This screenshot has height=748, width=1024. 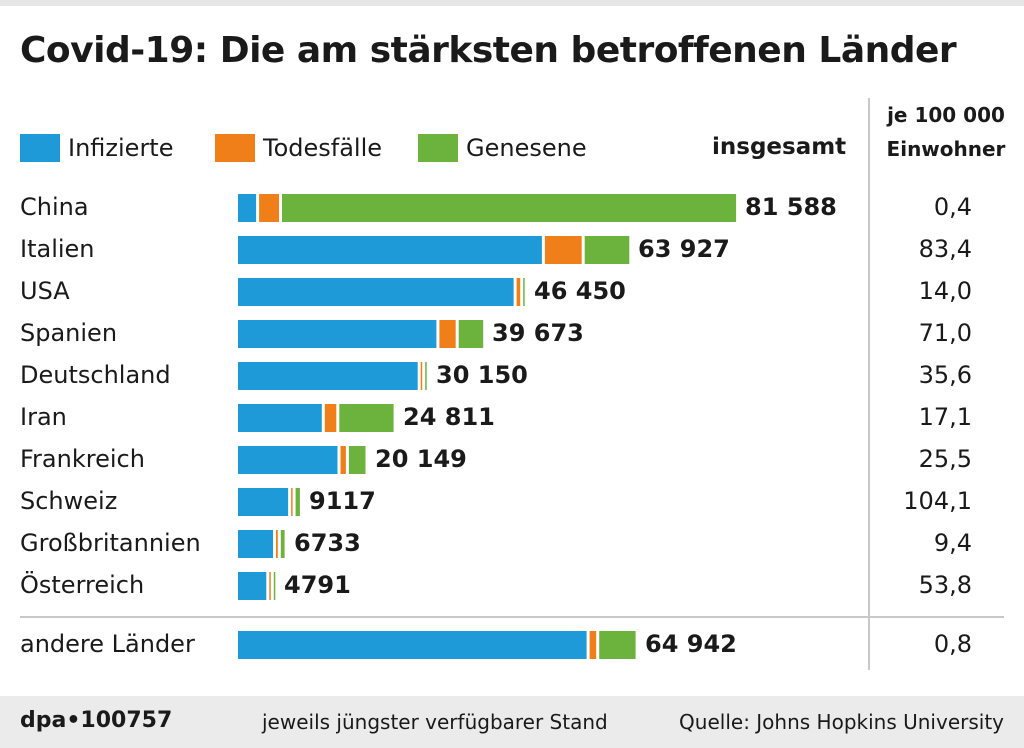 What do you see at coordinates (110, 543) in the screenshot?
I see `category-label: Großbritannien` at bounding box center [110, 543].